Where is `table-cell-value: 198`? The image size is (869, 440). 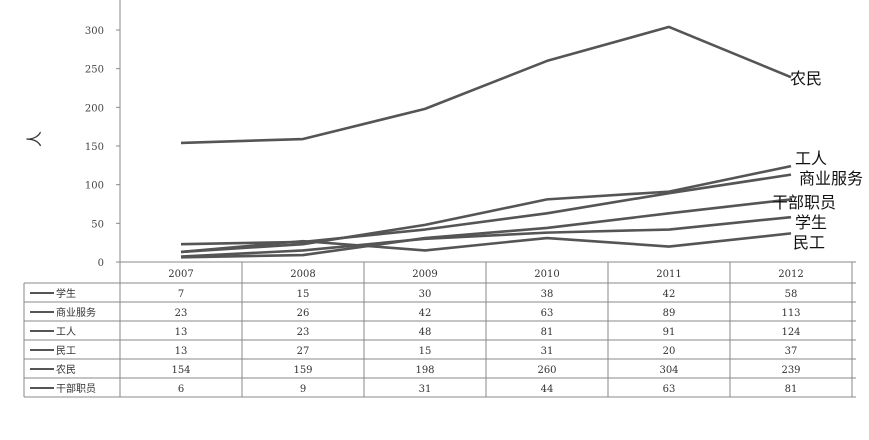 table-cell-value: 198 is located at coordinates (424, 370).